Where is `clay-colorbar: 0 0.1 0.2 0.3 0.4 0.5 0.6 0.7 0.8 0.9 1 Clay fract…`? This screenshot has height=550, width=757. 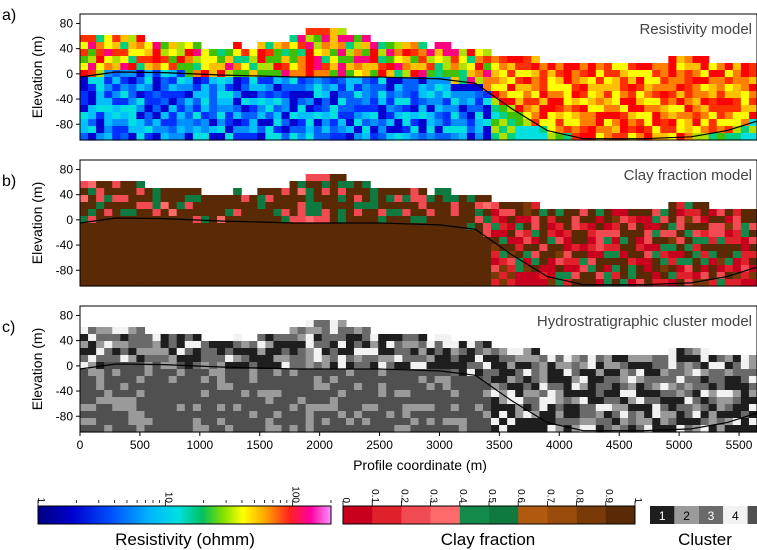 clay-colorbar: 0 0.1 0.2 0.3 0.4 0.5 0.6 0.7 0.8 0.9 1 Clay fract… is located at coordinates (491, 519).